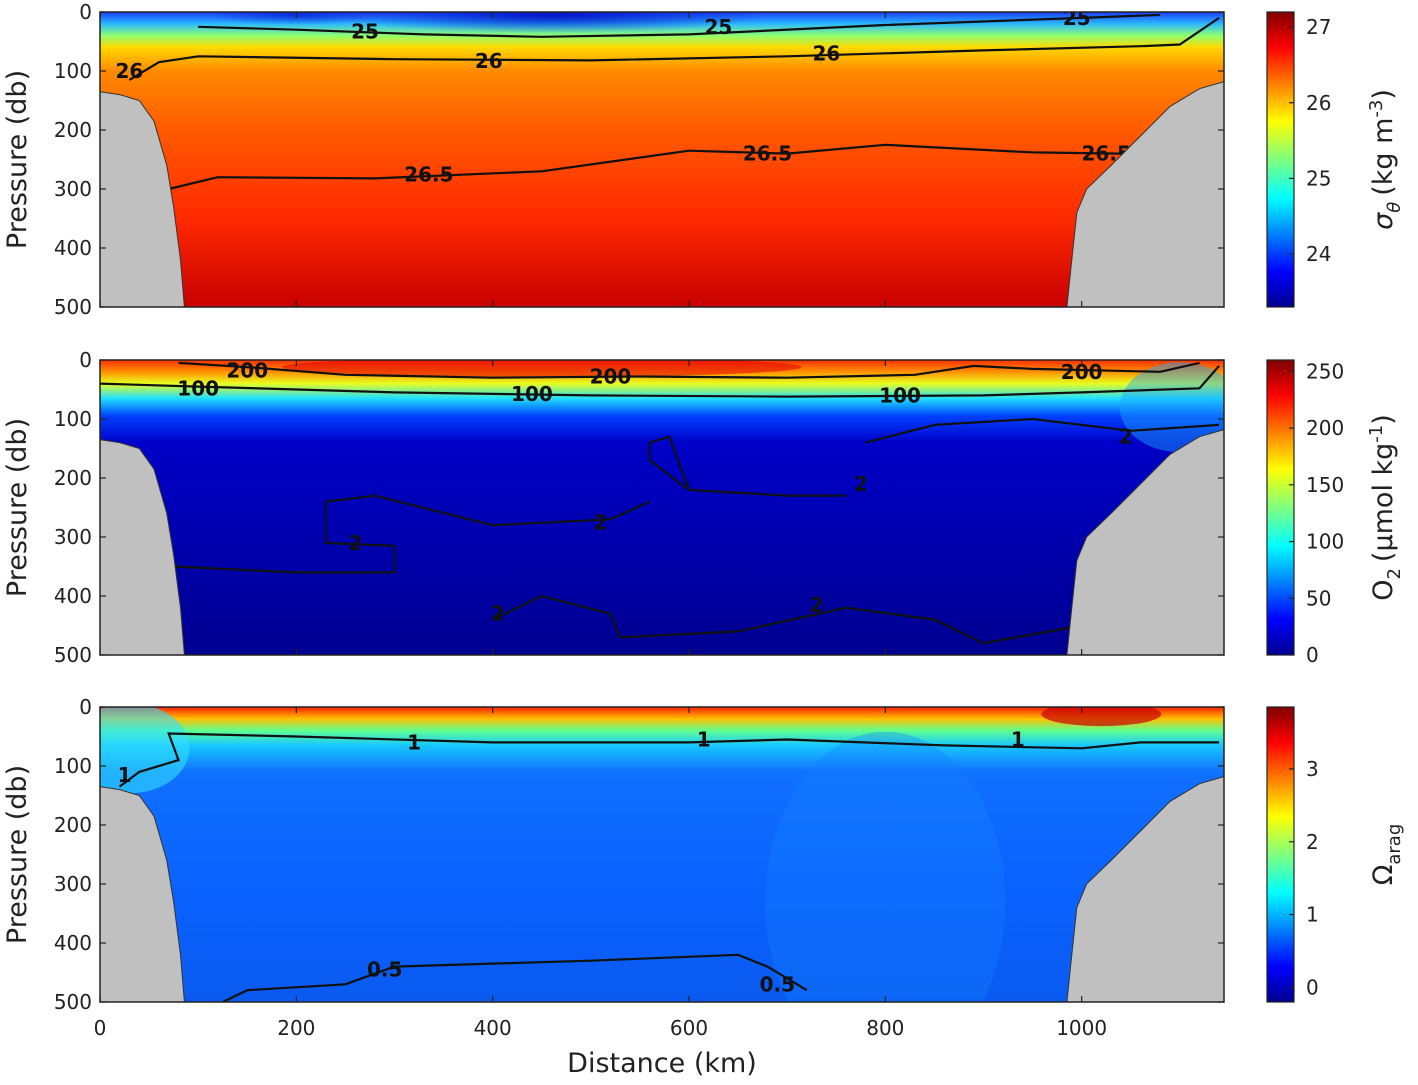 The image size is (1418, 1085). I want to click on x-tick-label: 0, so click(100, 1028).